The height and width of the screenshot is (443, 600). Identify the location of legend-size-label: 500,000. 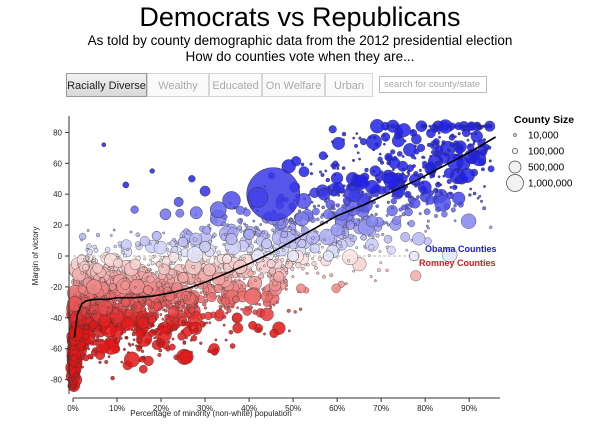
(546, 168).